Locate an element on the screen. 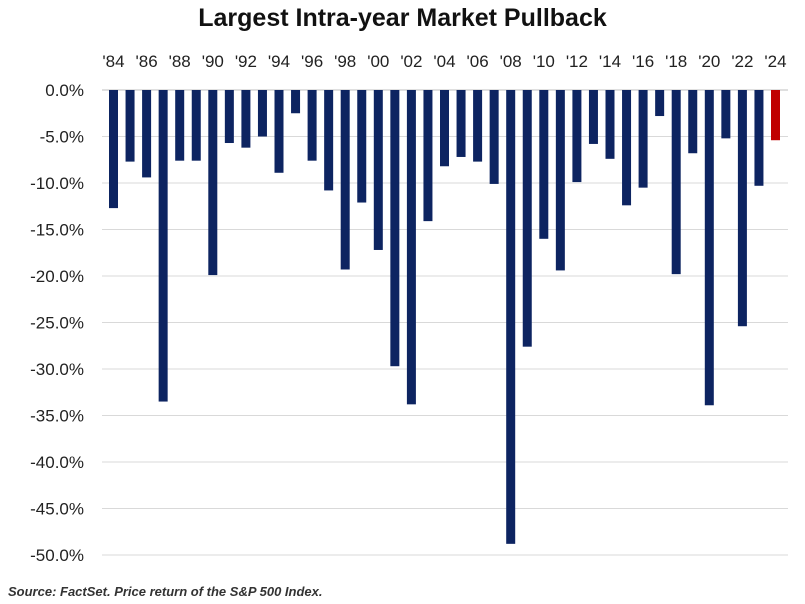 This screenshot has height=604, width=805. x-tick-label: '10 is located at coordinates (544, 61).